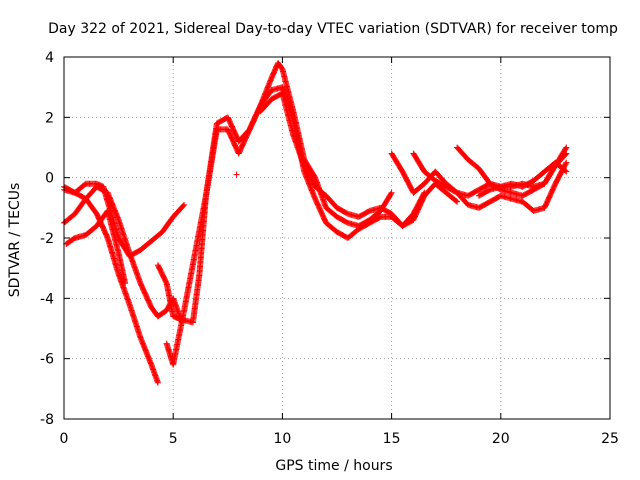  Describe the element at coordinates (47, 299) in the screenshot. I see `y-tick-label: -4` at that location.